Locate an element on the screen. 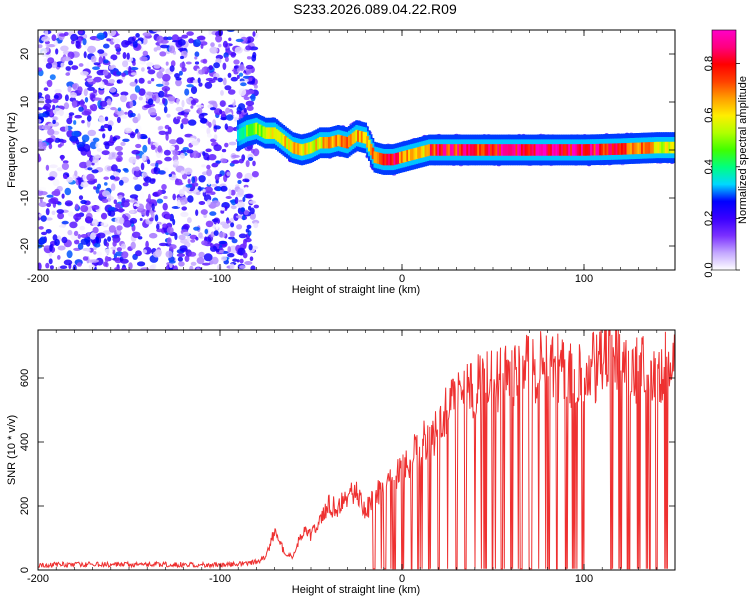  spectrogram-x-label: Height of straight line (km) is located at coordinates (356, 290).